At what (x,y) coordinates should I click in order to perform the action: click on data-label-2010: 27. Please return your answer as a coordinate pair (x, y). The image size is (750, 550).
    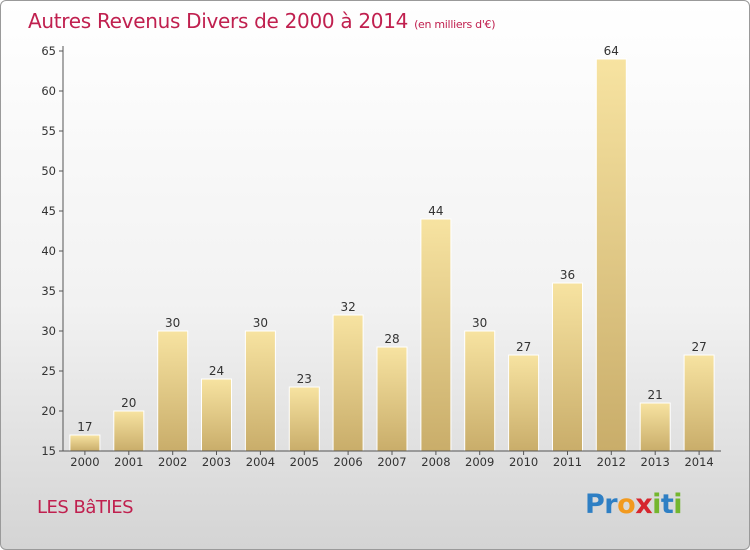
    Looking at the image, I should click on (523, 347).